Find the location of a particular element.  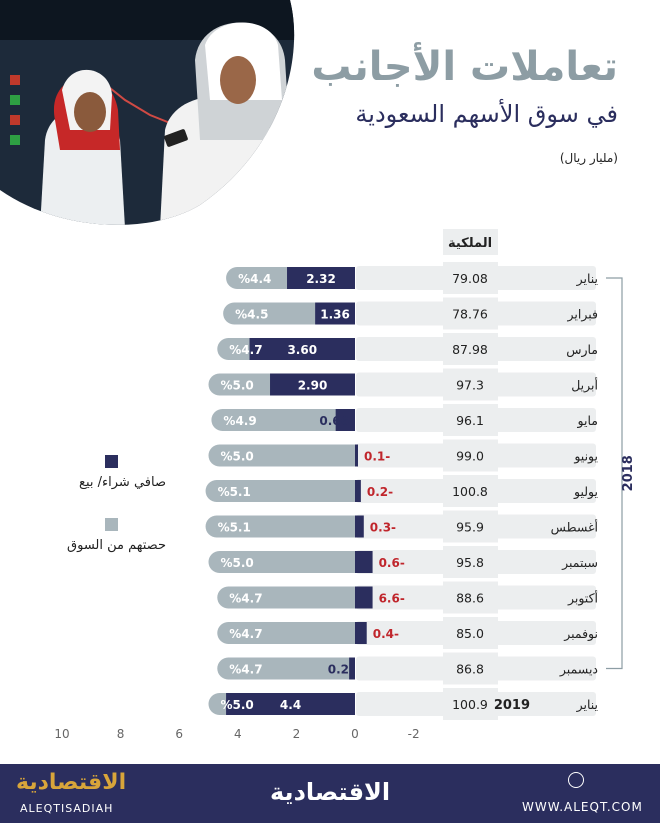

owned-value: 85.0 is located at coordinates (470, 633).